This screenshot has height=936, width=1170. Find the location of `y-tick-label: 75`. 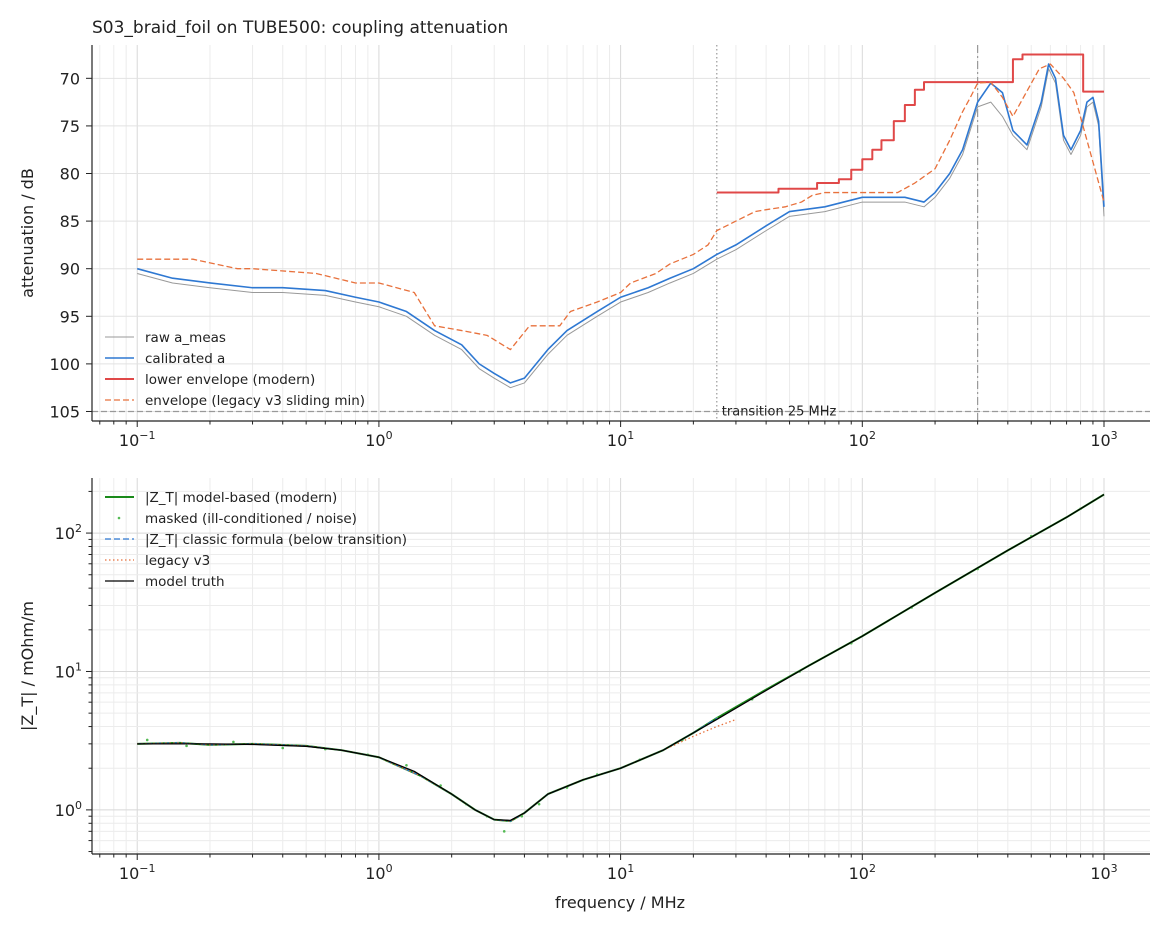

y-tick-label: 75 is located at coordinates (70, 126).